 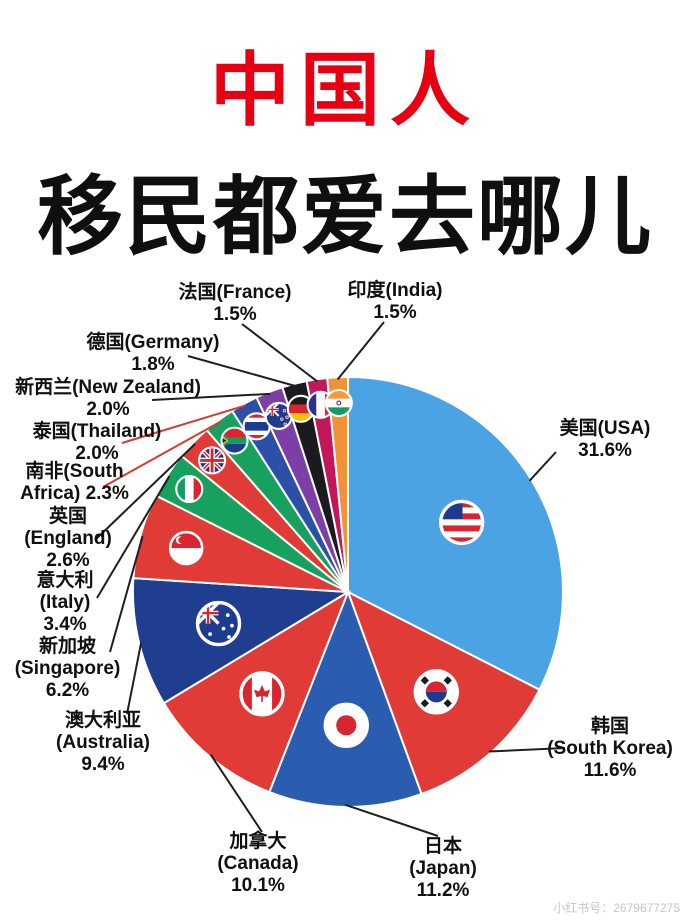 I want to click on leader-line-france, so click(x=279, y=353).